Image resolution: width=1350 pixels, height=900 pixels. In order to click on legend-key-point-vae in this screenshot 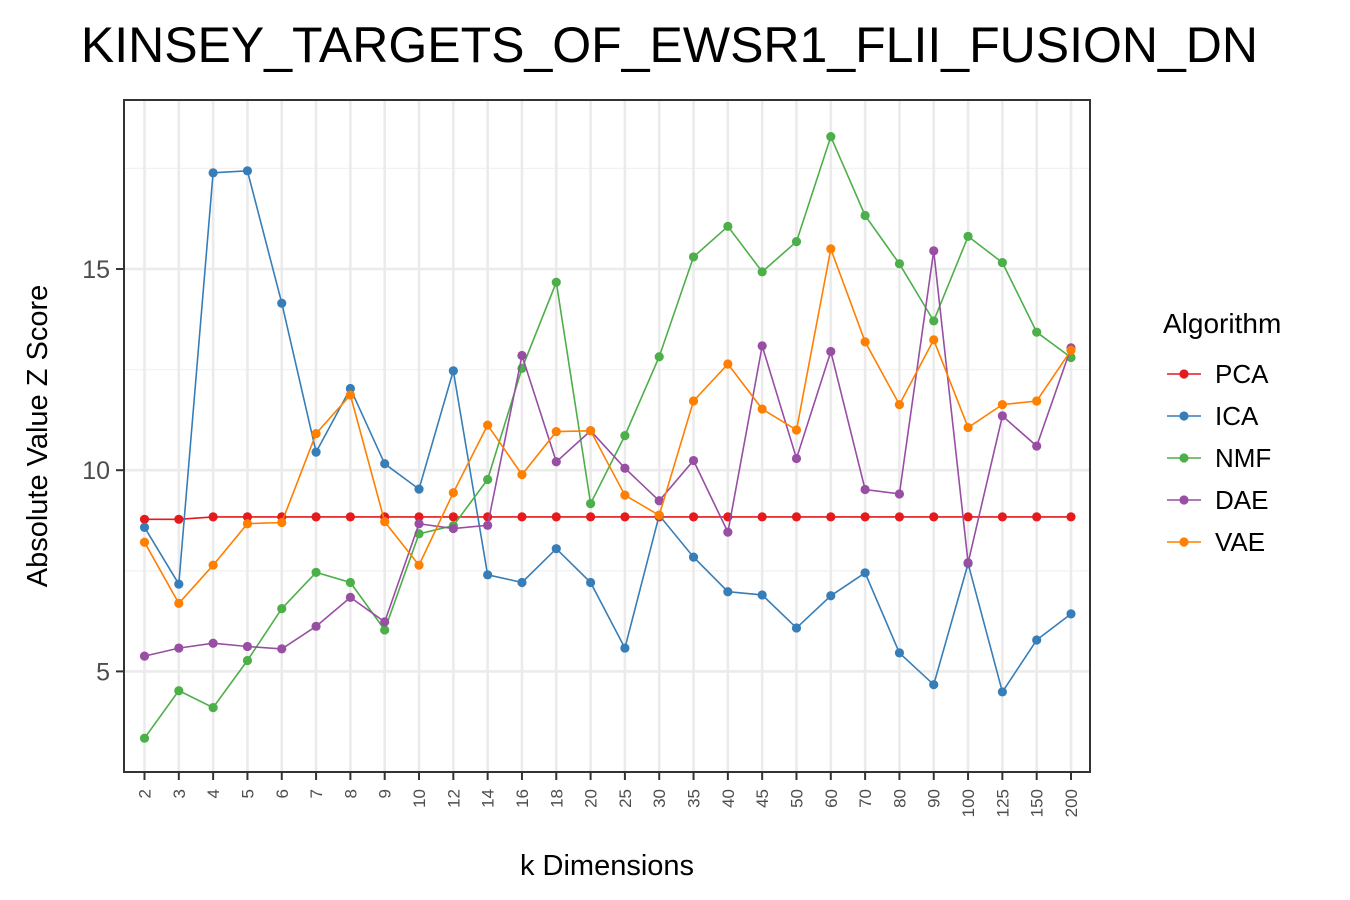, I will do `click(1184, 542)`.